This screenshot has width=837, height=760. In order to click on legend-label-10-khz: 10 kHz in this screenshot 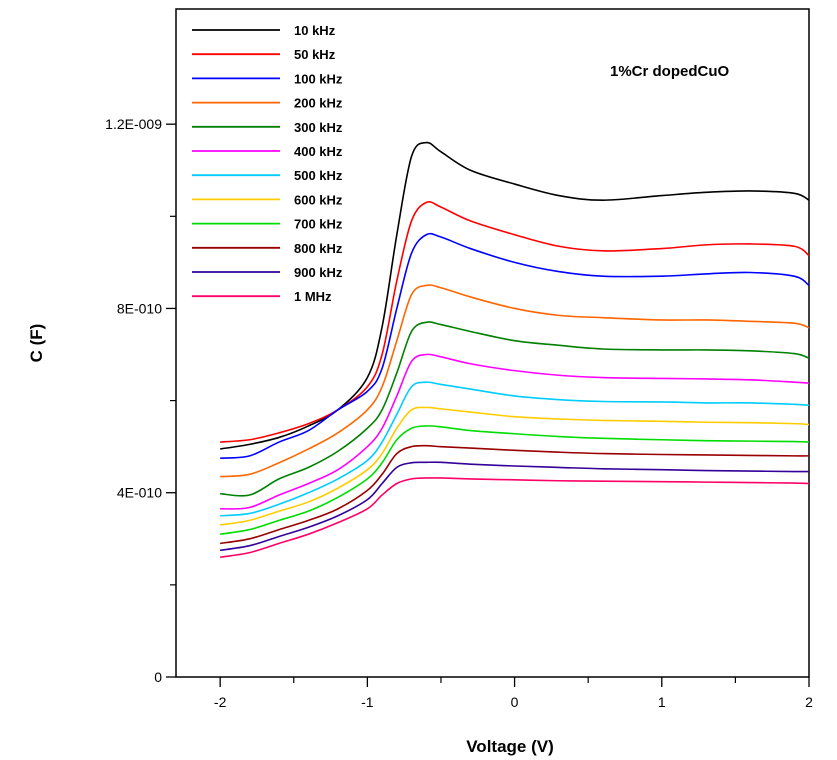, I will do `click(315, 30)`.